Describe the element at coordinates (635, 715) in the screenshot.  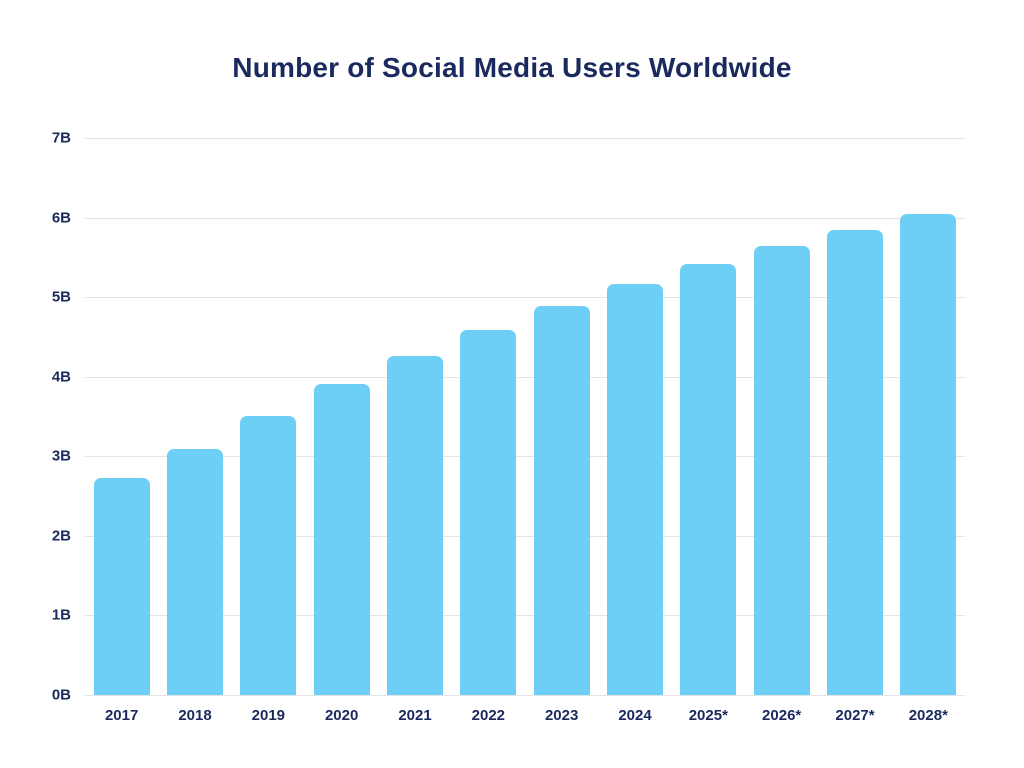
I see `x-axis-tick-label: 2024` at that location.